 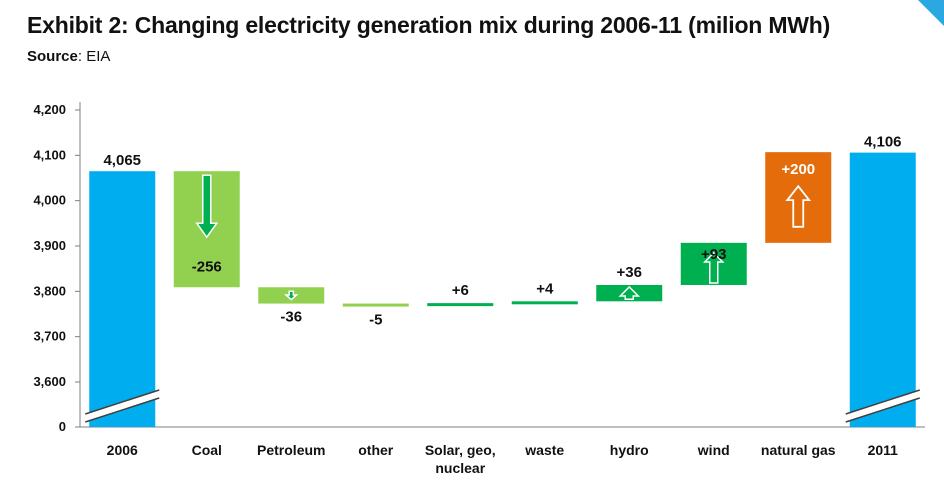 I want to click on x-category-label: 2011, so click(x=883, y=450).